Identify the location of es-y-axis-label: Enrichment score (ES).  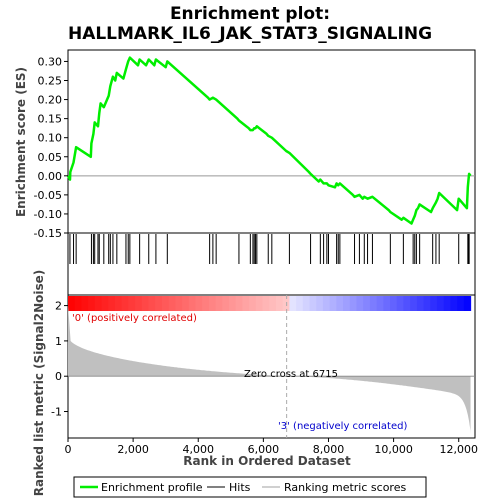
(21, 142).